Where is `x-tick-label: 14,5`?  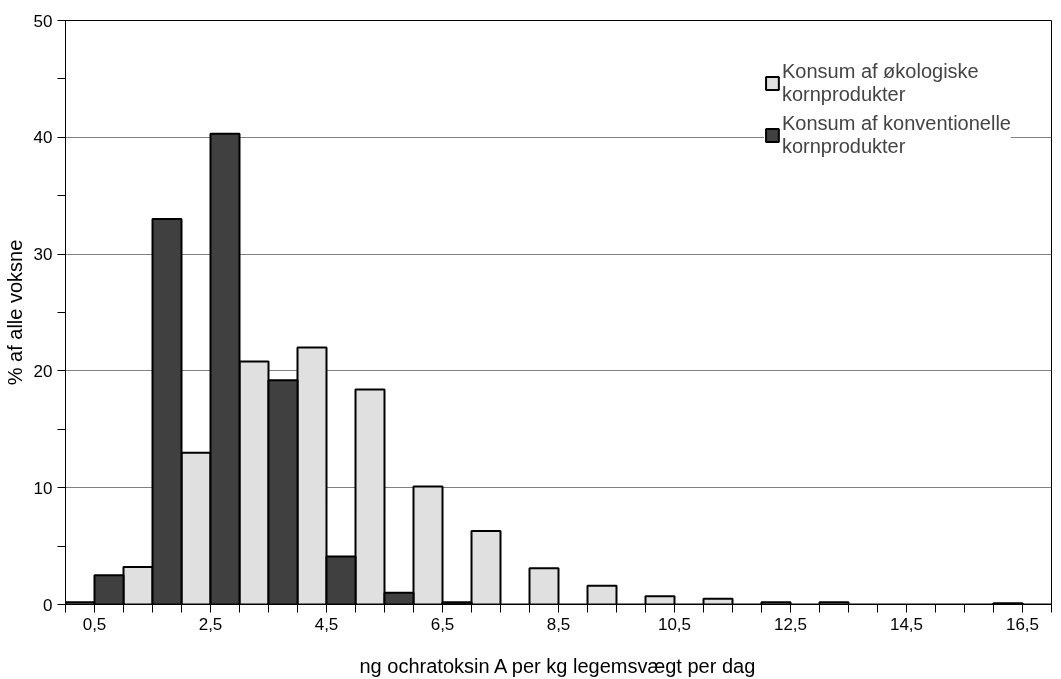
x-tick-label: 14,5 is located at coordinates (906, 624).